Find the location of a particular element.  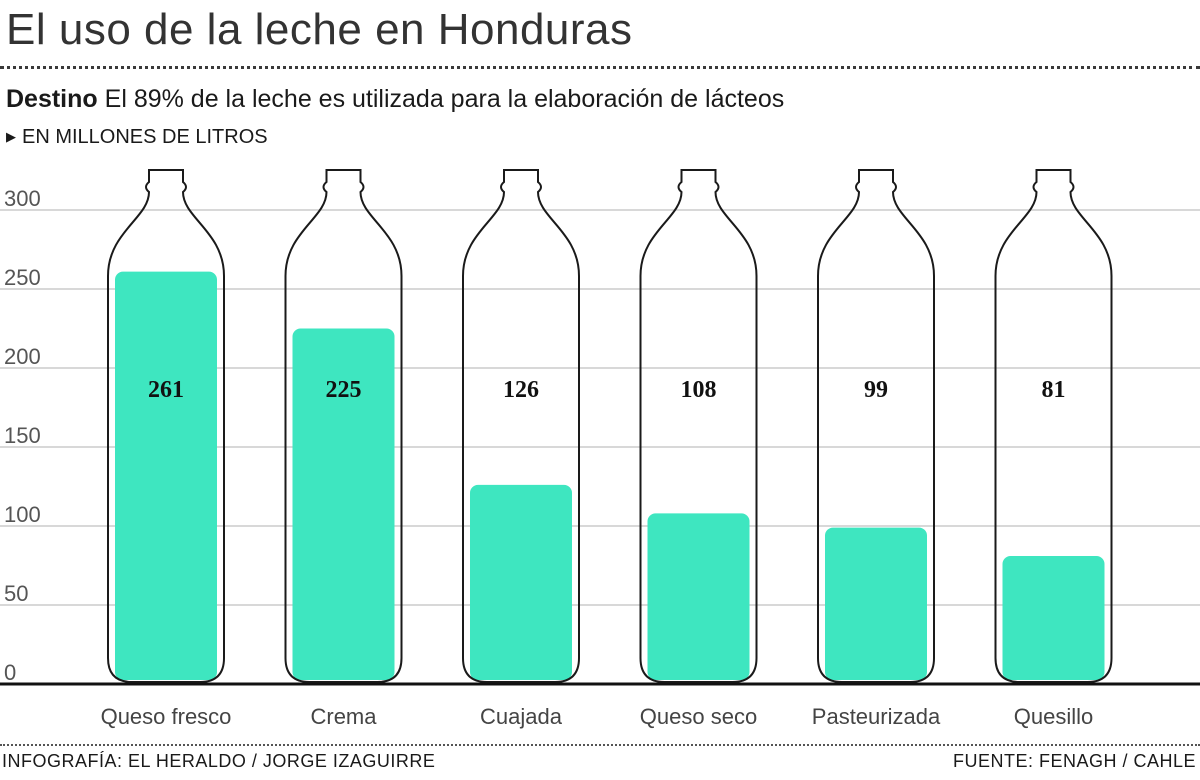

footer-divider is located at coordinates (600, 745).